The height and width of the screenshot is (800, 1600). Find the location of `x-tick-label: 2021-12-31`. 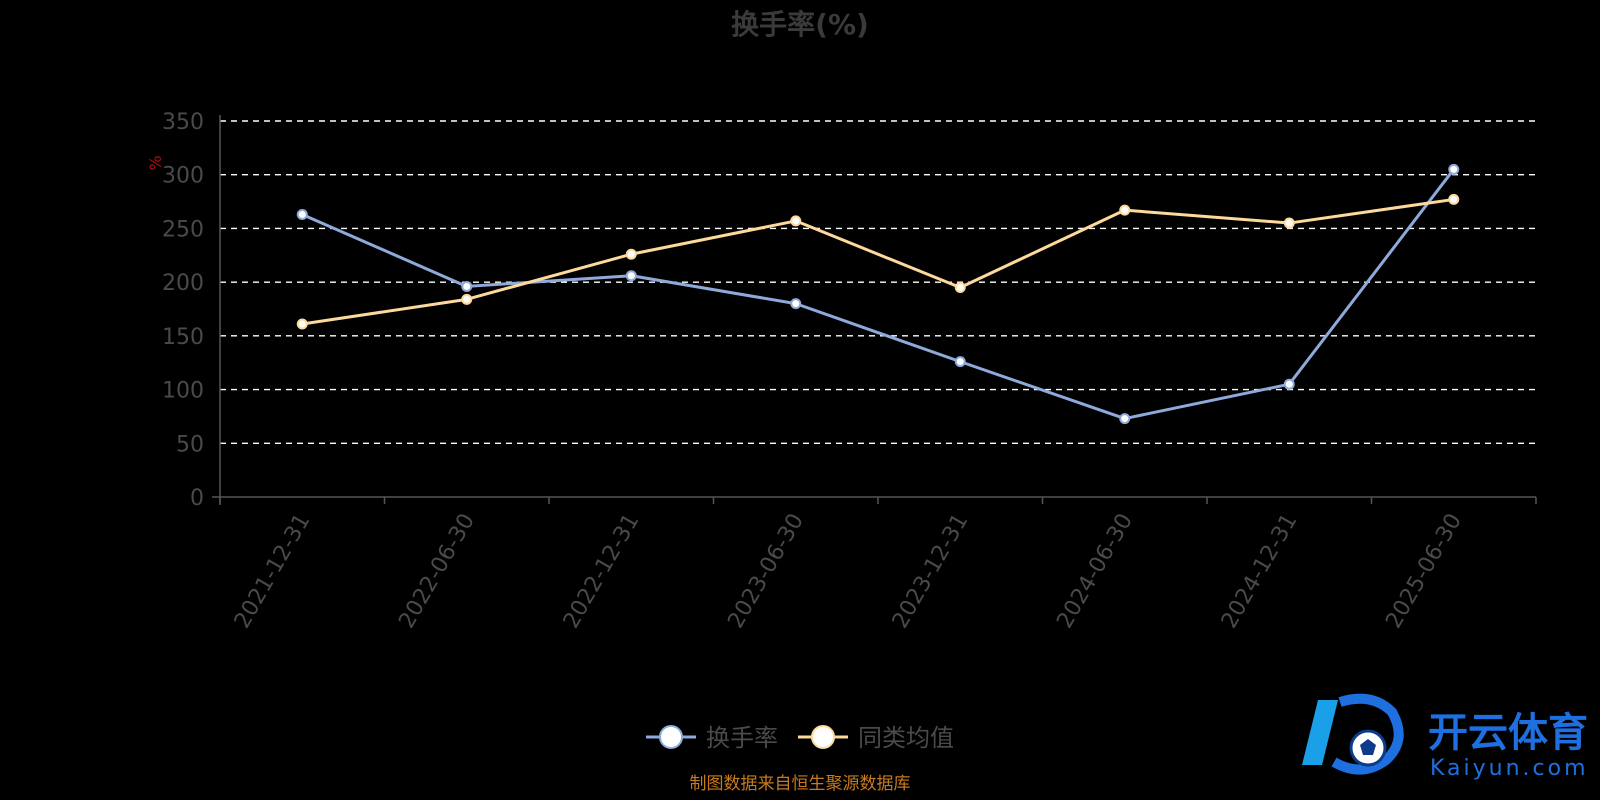

x-tick-label: 2021-12-31 is located at coordinates (273, 571).